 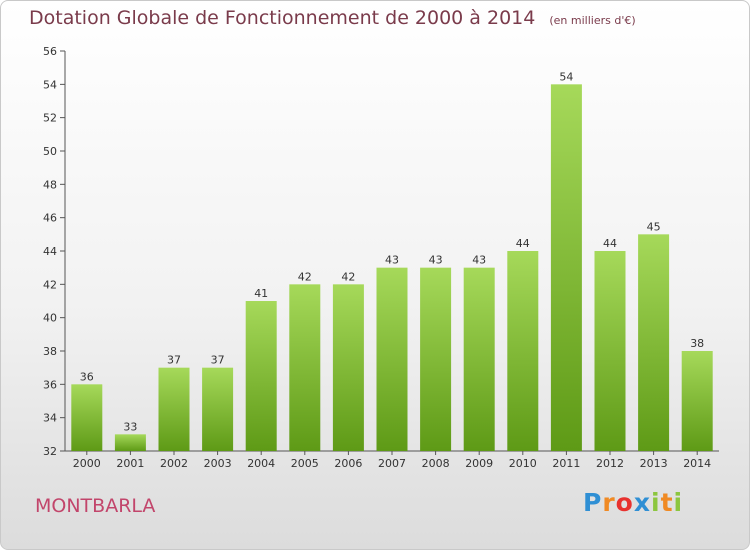 I want to click on x-tick-label: 2011, so click(x=566, y=463).